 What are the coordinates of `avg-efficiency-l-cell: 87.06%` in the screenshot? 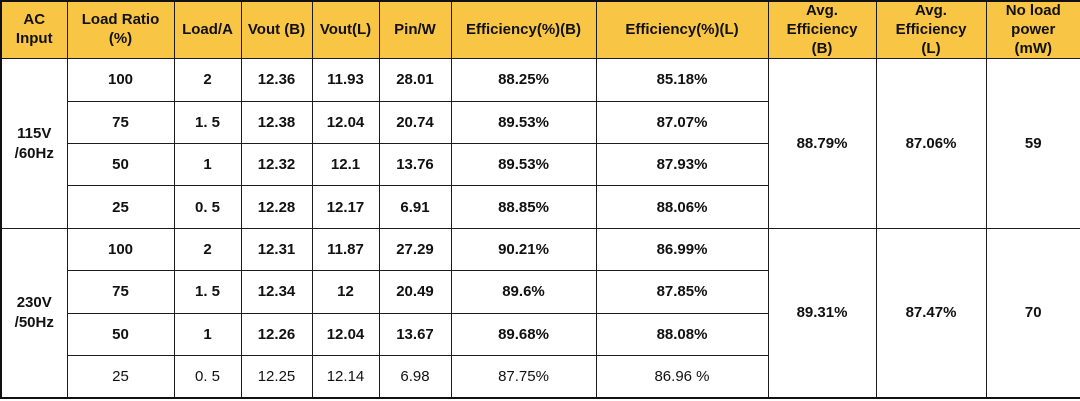 It's located at (931, 143).